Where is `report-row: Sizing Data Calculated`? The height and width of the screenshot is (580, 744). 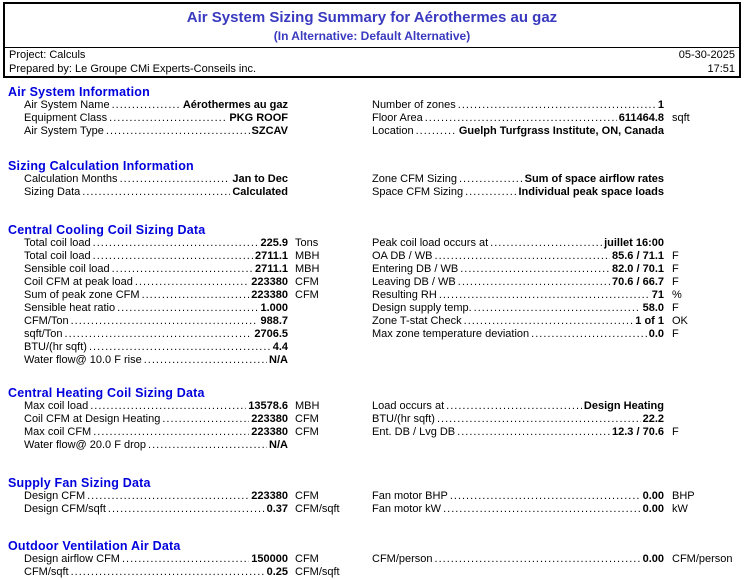 report-row: Sizing Data Calculated is located at coordinates (177, 192).